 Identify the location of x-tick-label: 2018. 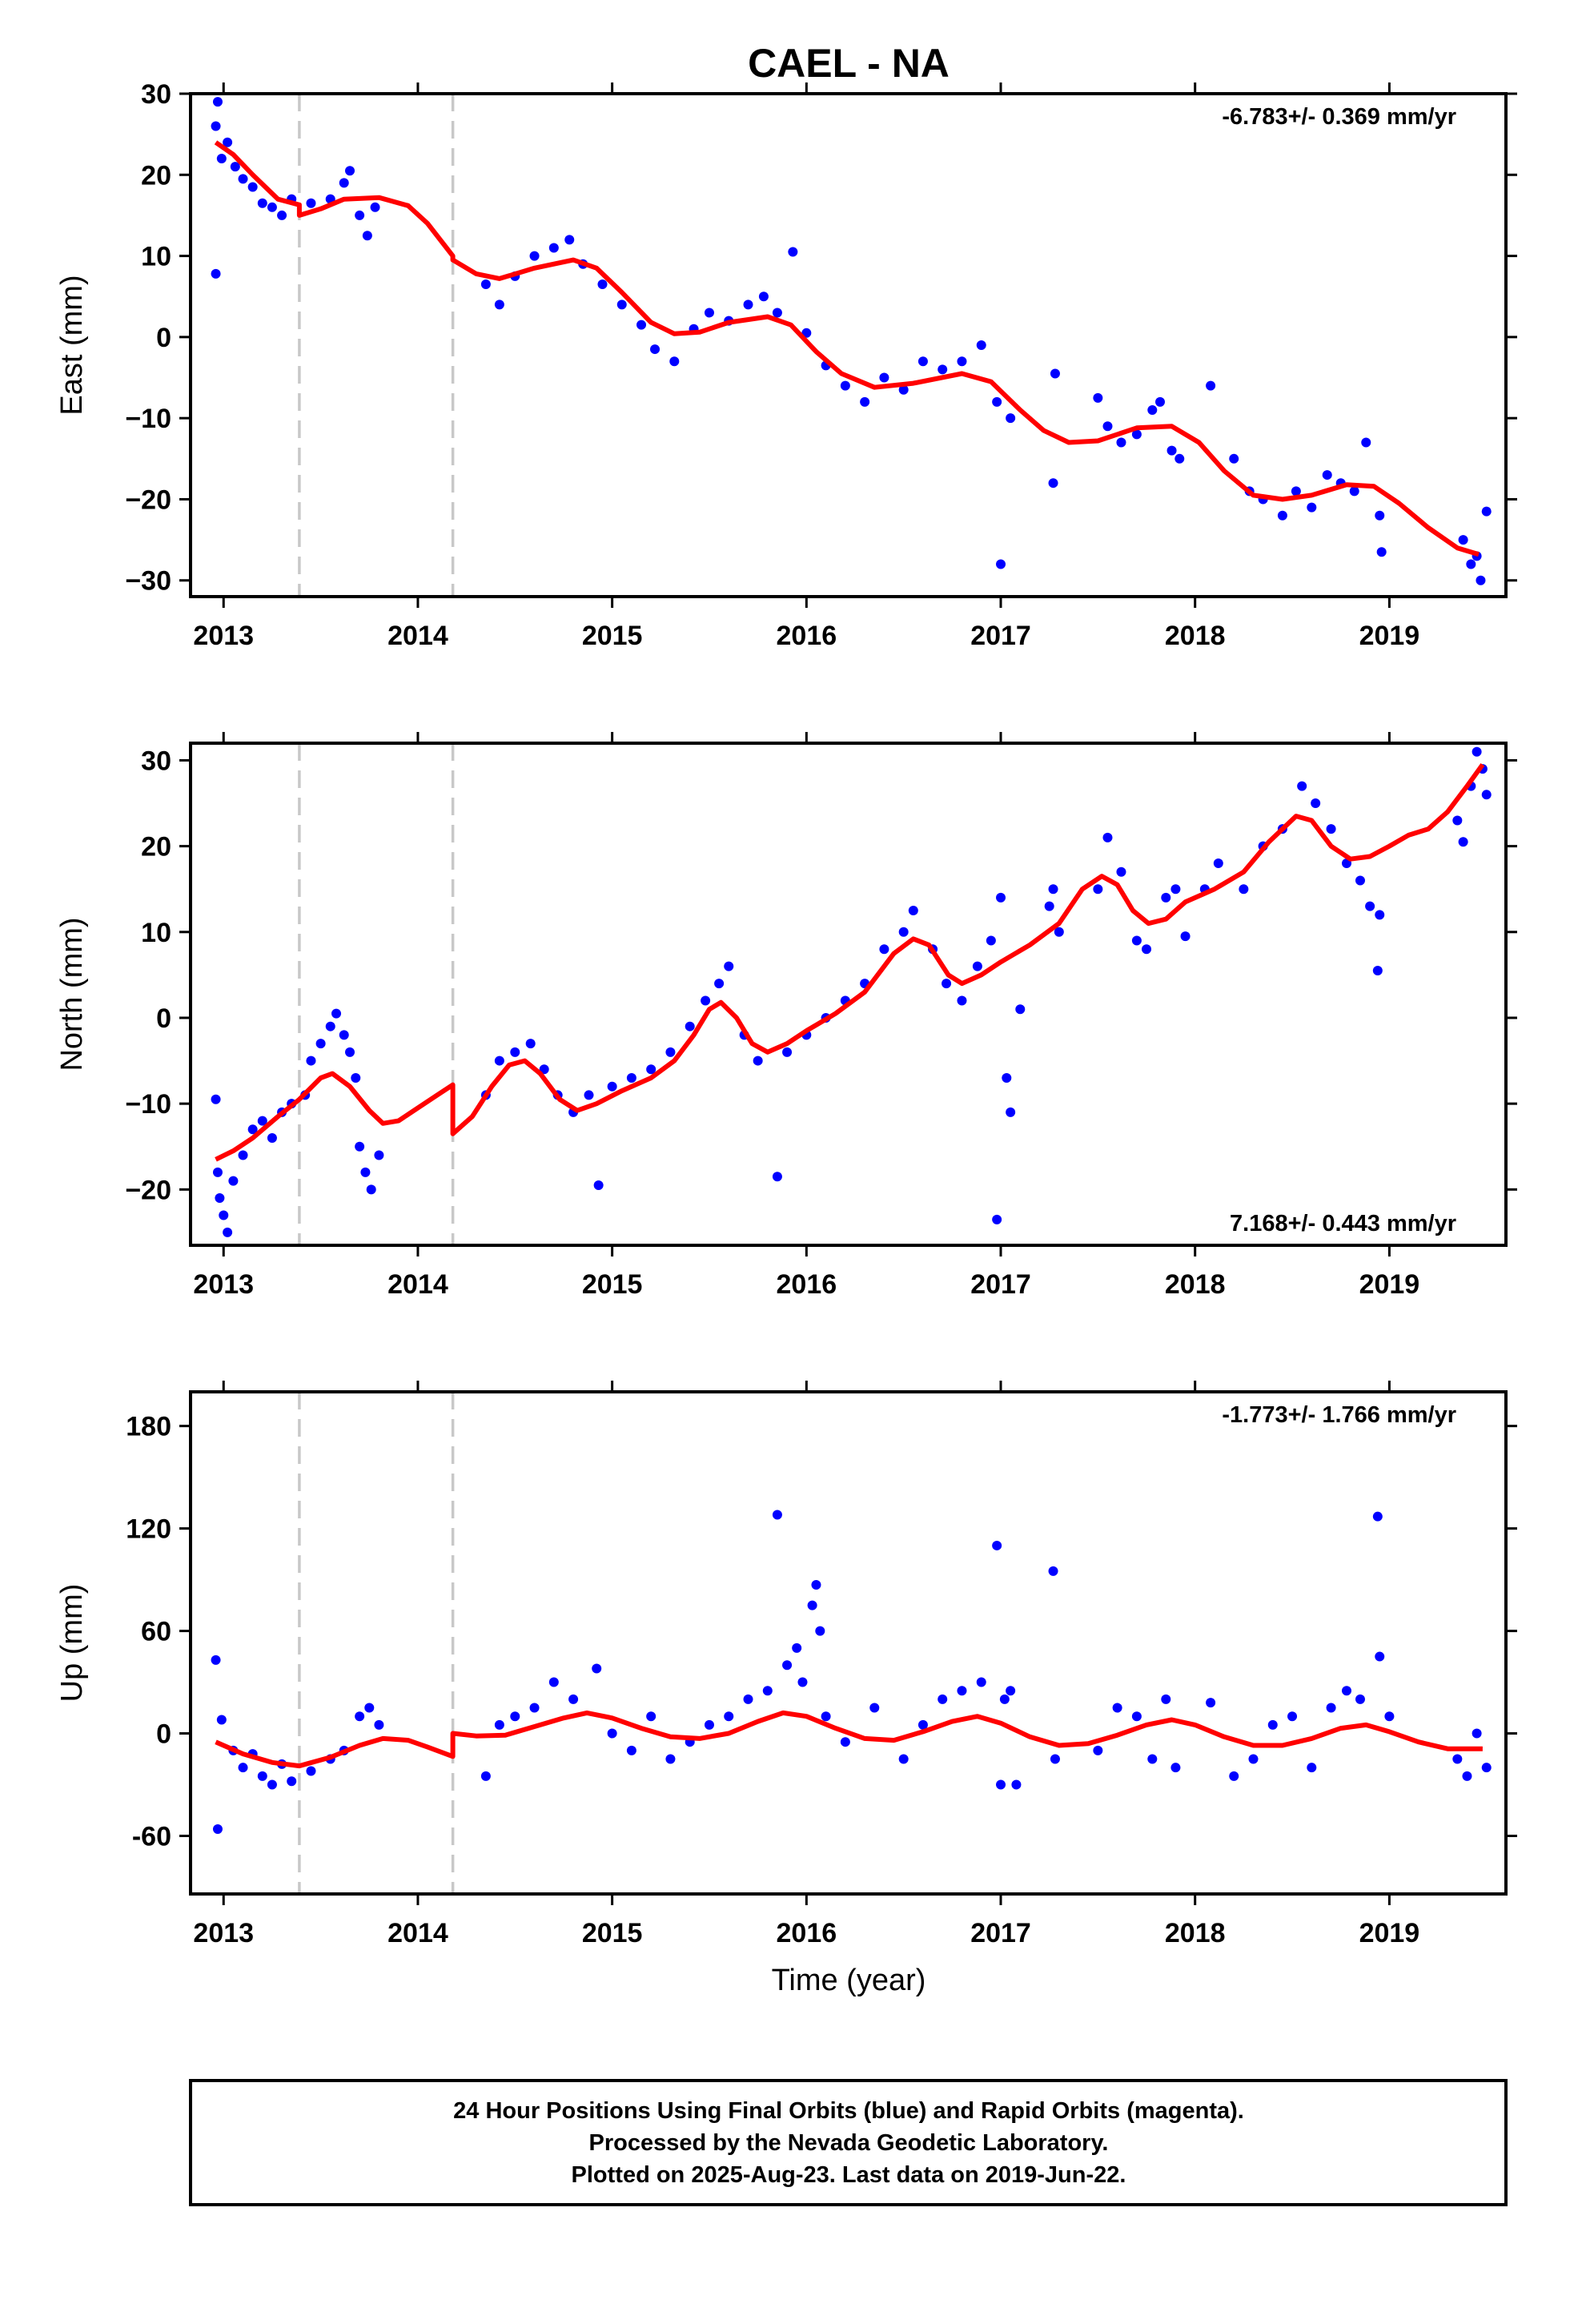
(1195, 1284).